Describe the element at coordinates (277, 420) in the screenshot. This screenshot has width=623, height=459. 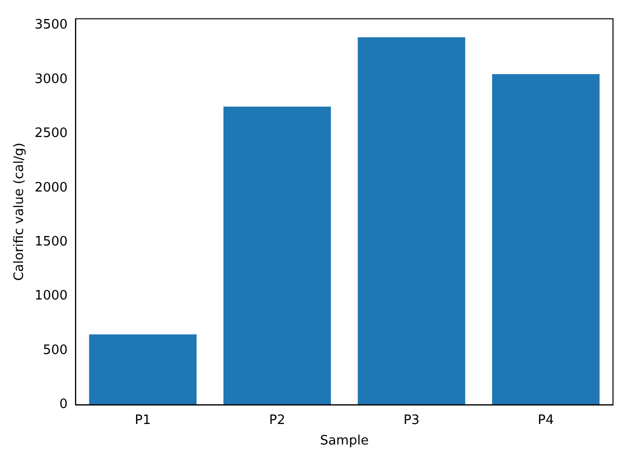
I see `x-tick-label: P2` at that location.